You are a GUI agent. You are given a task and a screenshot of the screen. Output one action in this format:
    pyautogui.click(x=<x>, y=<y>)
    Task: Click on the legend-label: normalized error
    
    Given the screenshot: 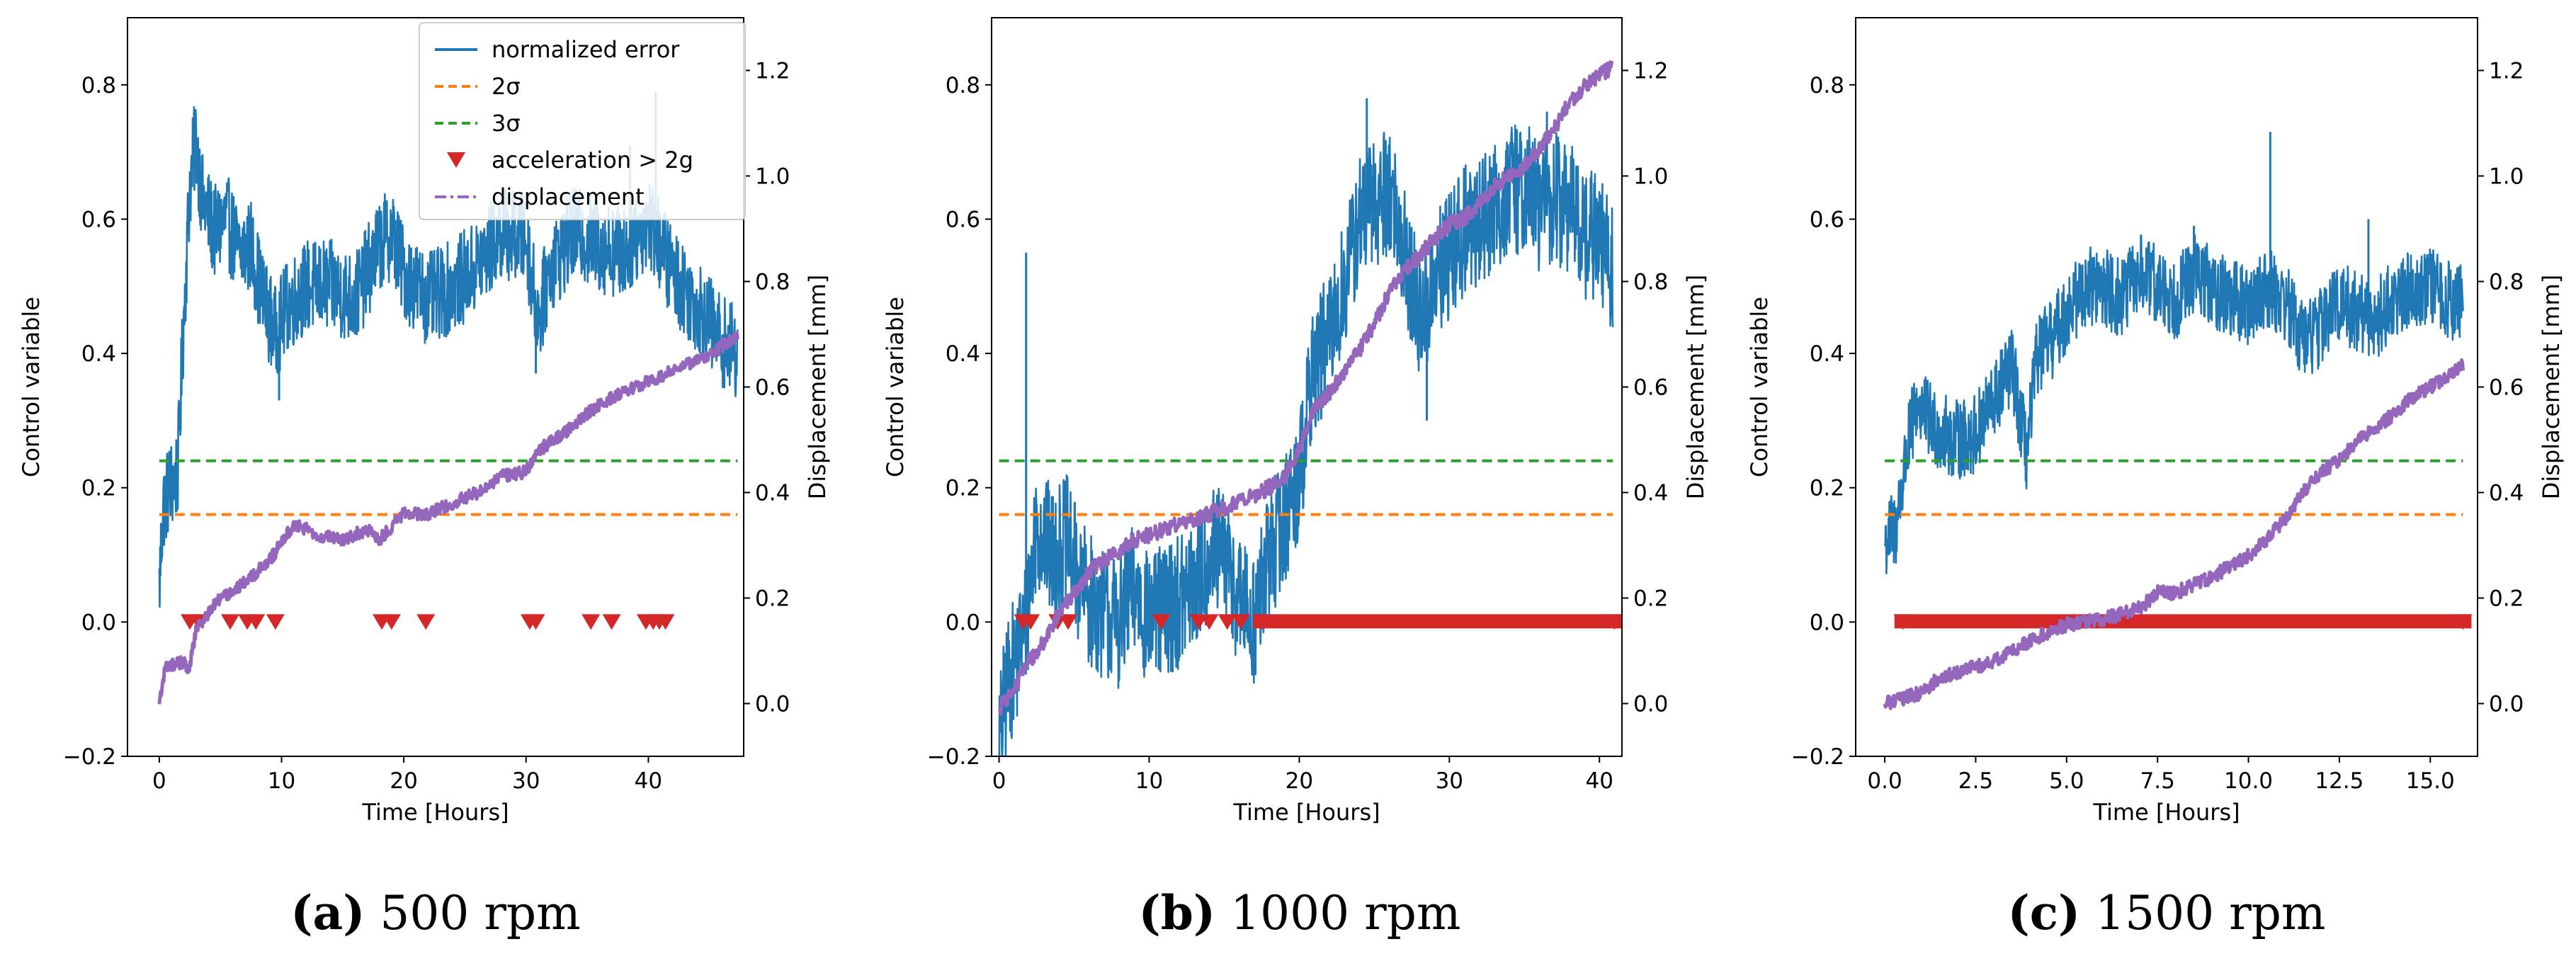 What is the action you would take?
    pyautogui.click(x=586, y=49)
    